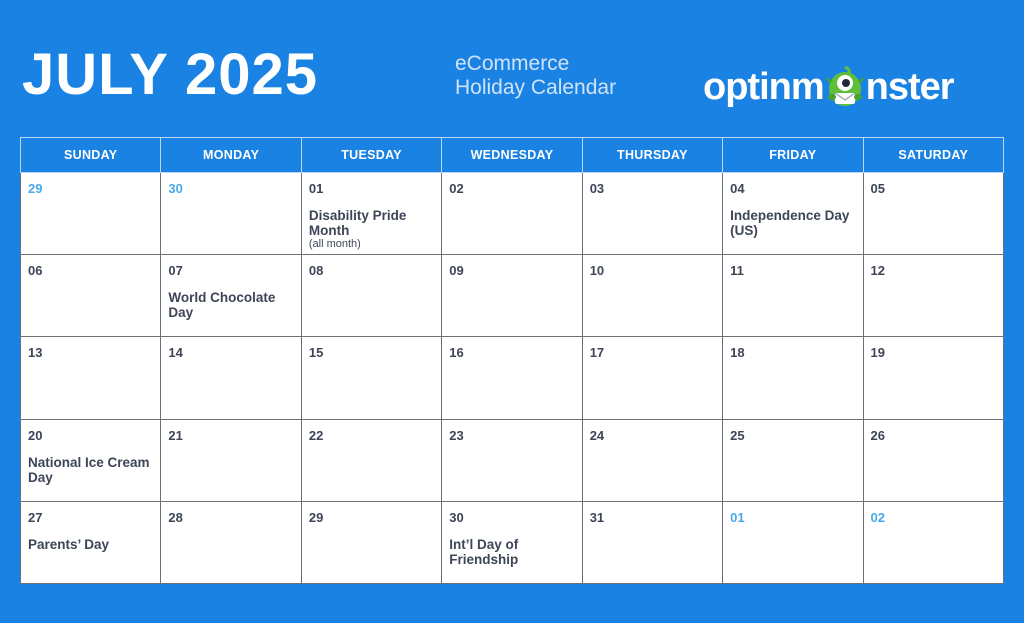 The image size is (1024, 623). Describe the element at coordinates (371, 378) in the screenshot. I see `day-cell: 15` at that location.